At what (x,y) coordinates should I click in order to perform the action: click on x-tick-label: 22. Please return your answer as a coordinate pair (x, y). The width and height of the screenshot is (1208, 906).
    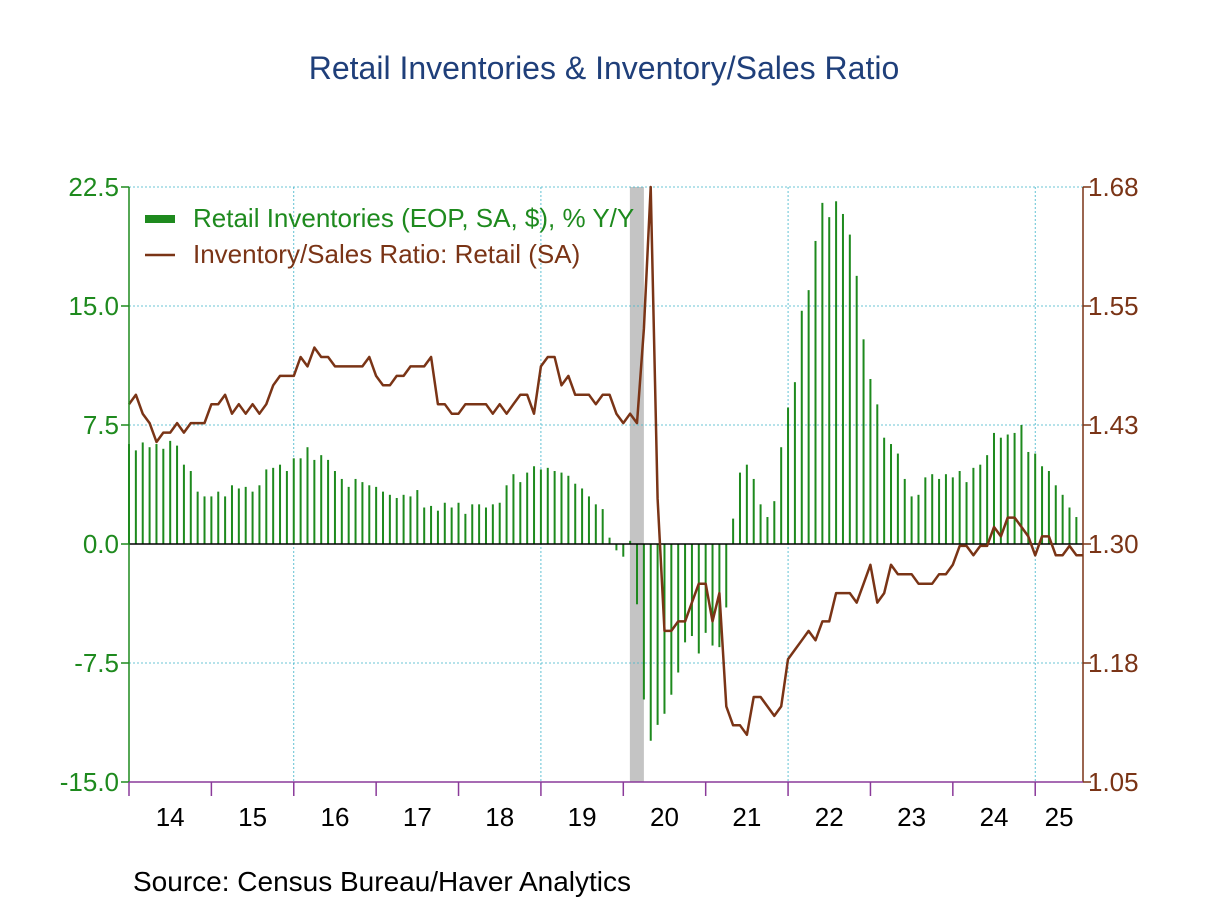
    Looking at the image, I should click on (829, 817).